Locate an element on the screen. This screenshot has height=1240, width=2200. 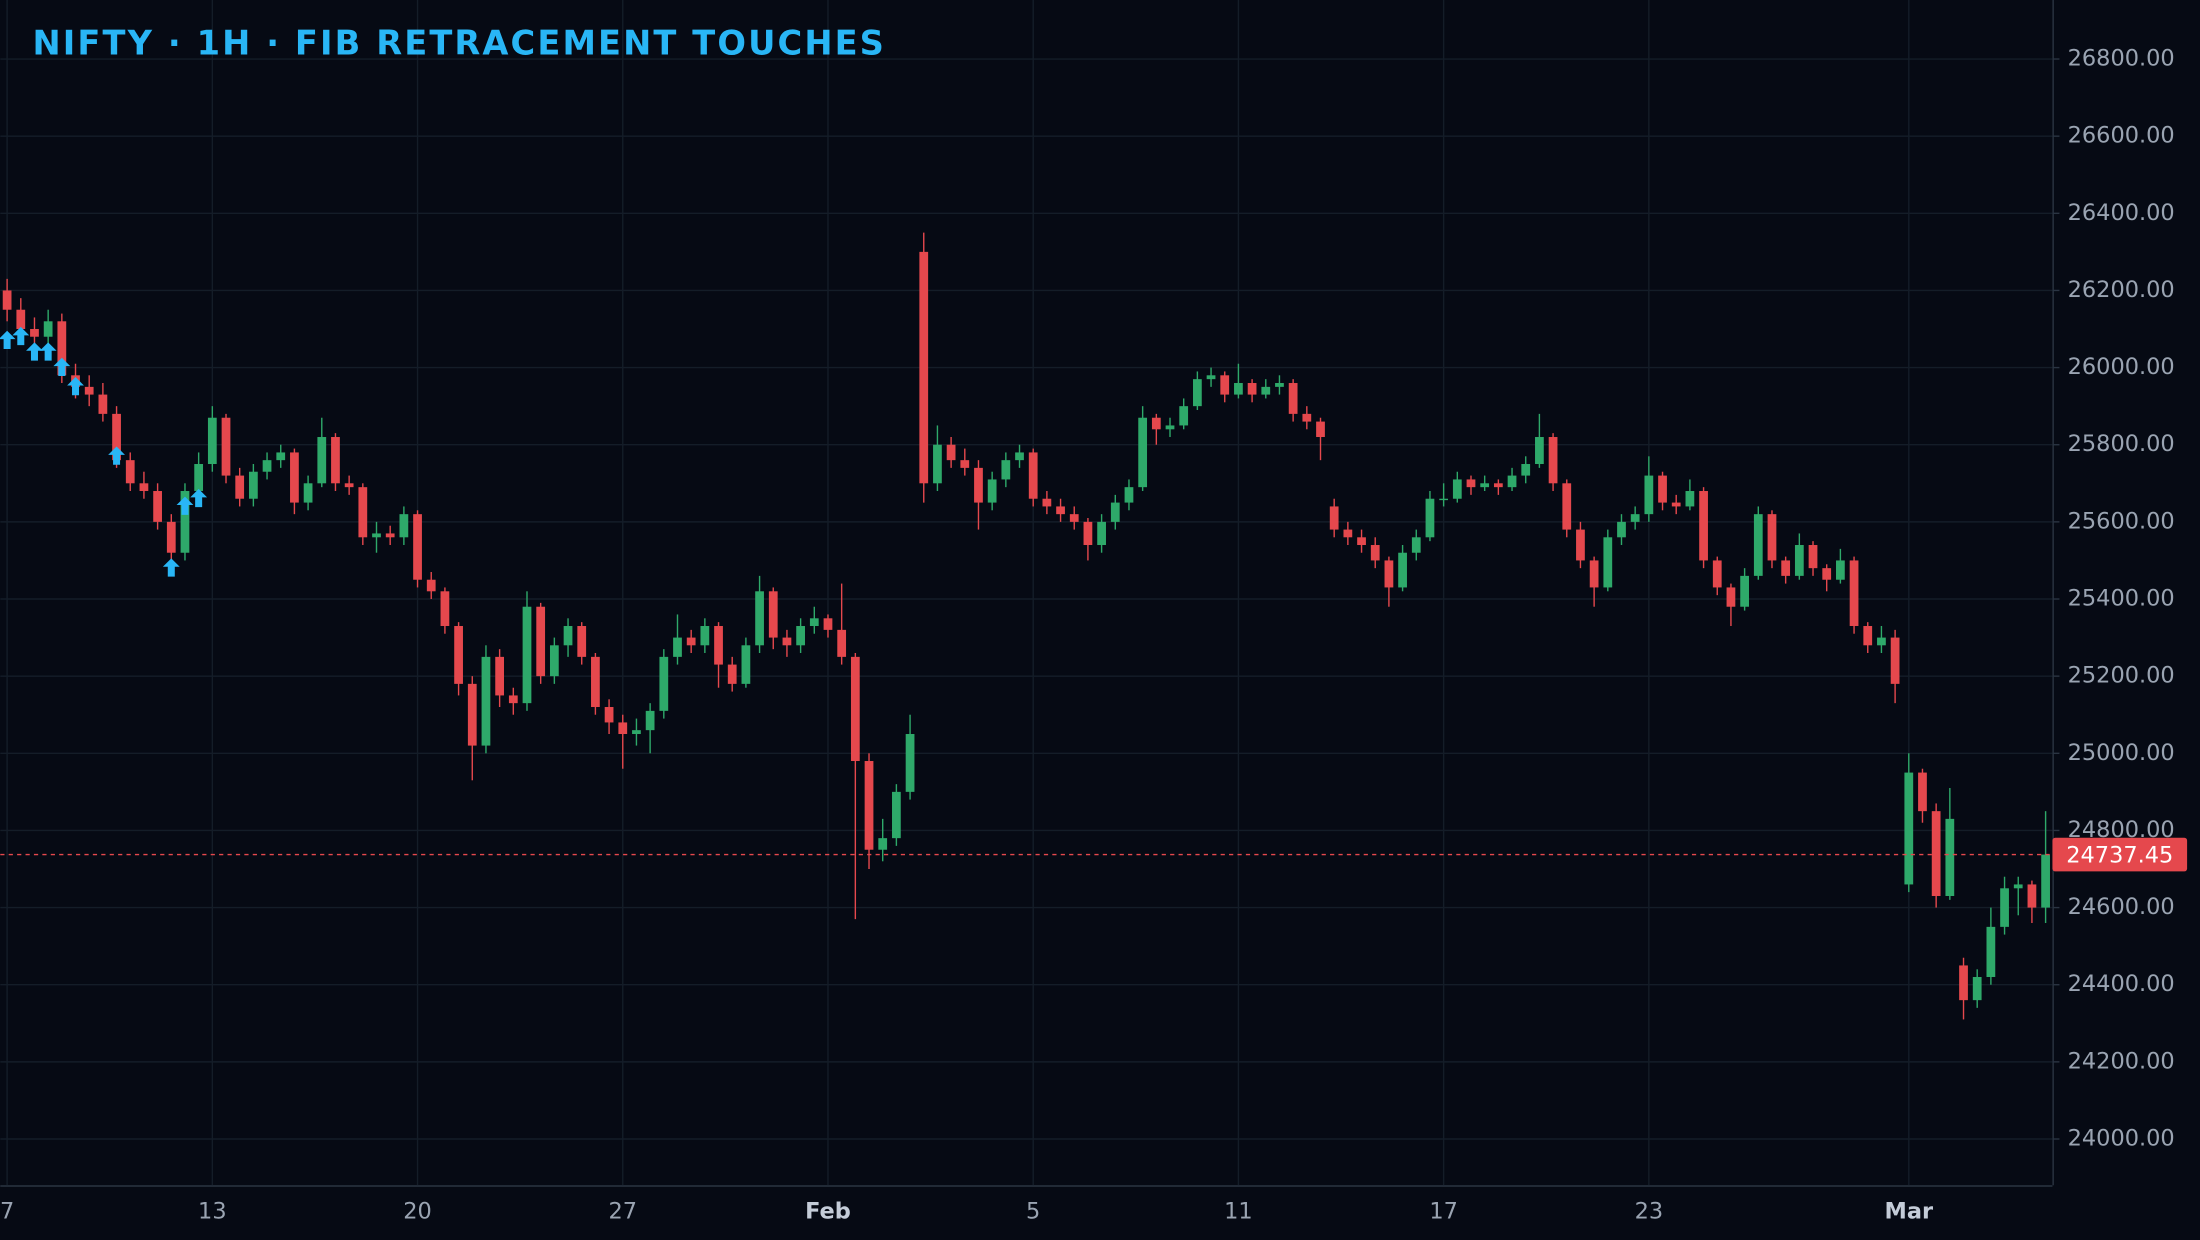
chart-title: NIFTY · 1H · FIB RETRACEMENT TOUCHES is located at coordinates (460, 42).